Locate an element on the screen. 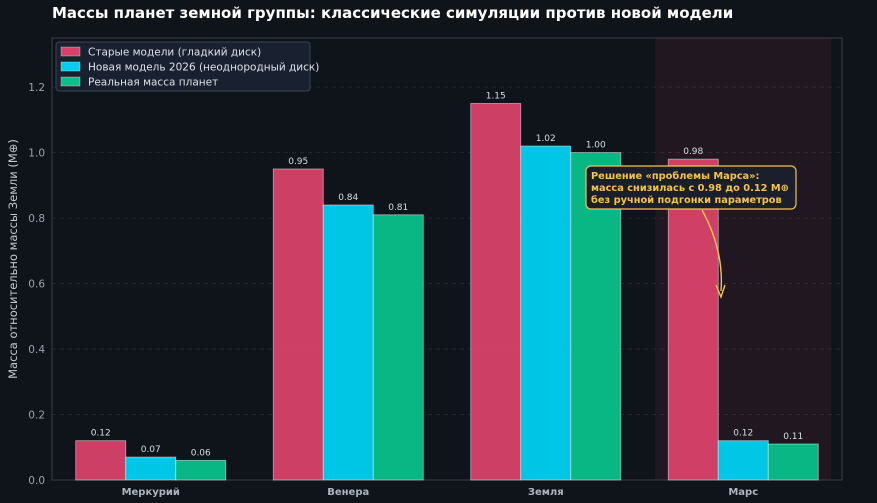 This screenshot has width=877, height=503. bar-value-label: 1.02 is located at coordinates (546, 139).